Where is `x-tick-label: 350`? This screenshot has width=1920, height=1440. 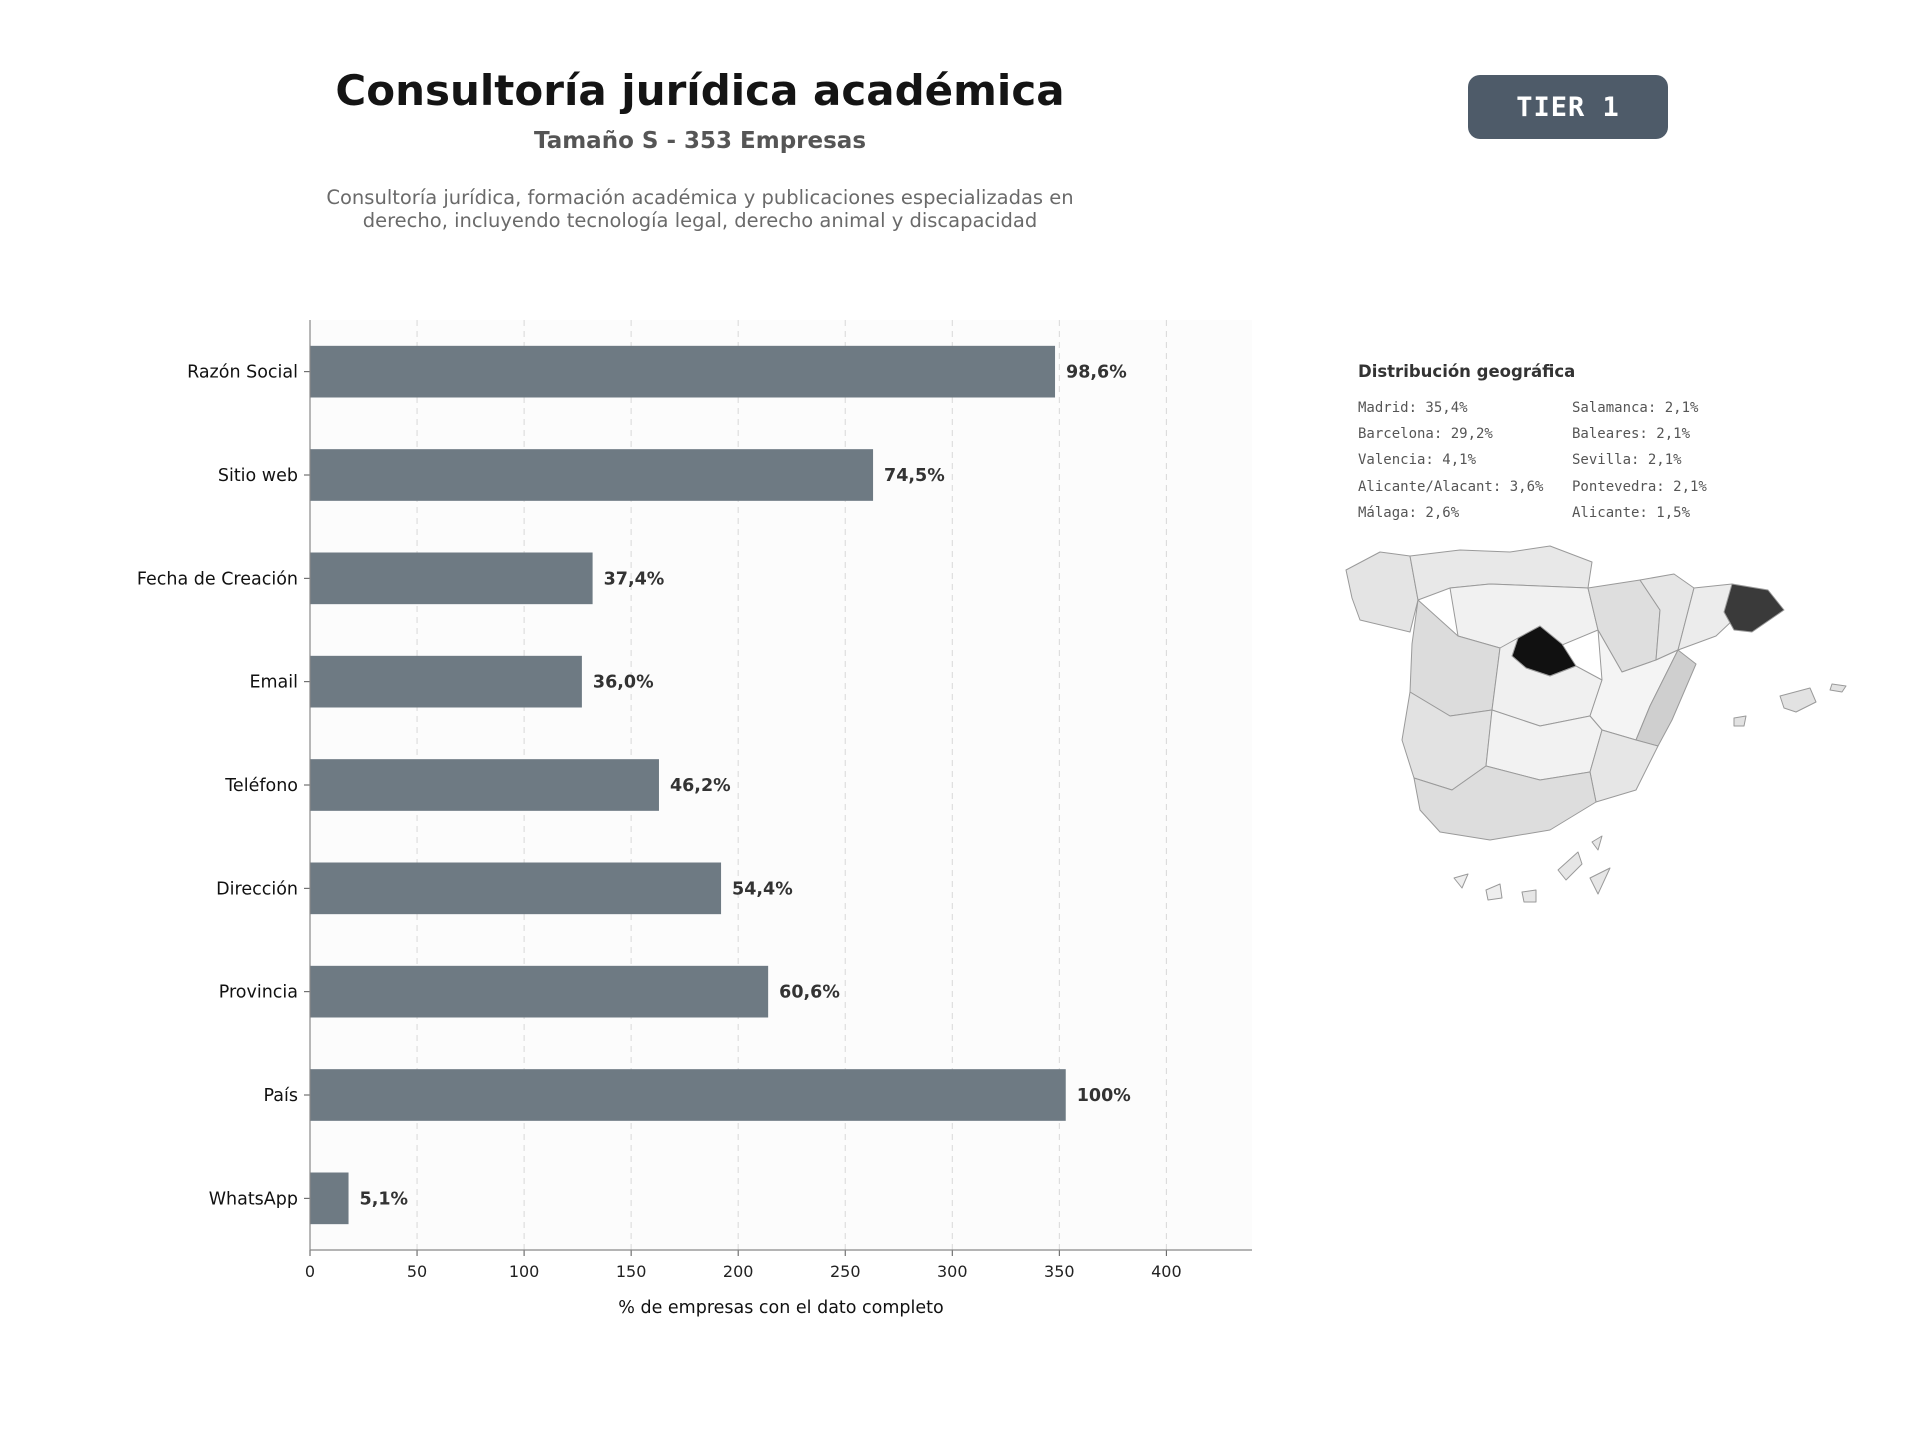
x-tick-label: 350 is located at coordinates (1059, 1271).